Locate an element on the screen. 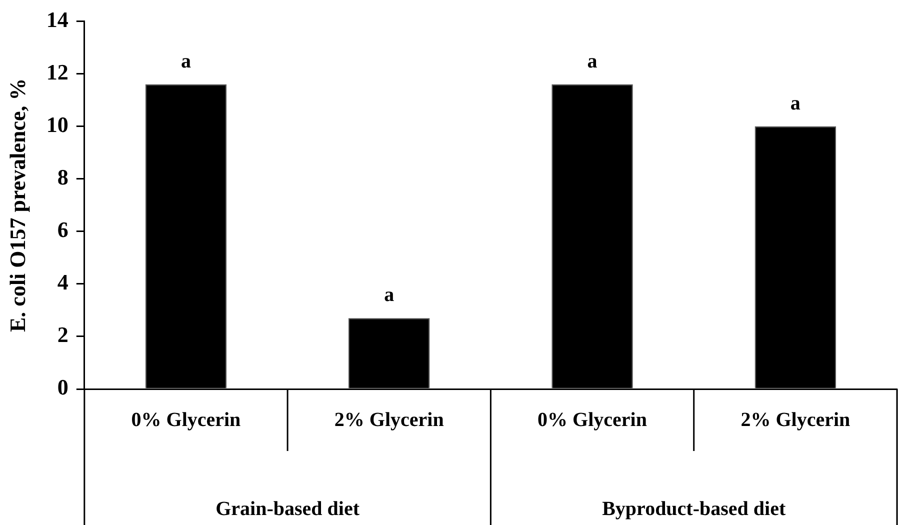 This screenshot has width=898, height=525. y-tick-label: 8 is located at coordinates (62, 177).